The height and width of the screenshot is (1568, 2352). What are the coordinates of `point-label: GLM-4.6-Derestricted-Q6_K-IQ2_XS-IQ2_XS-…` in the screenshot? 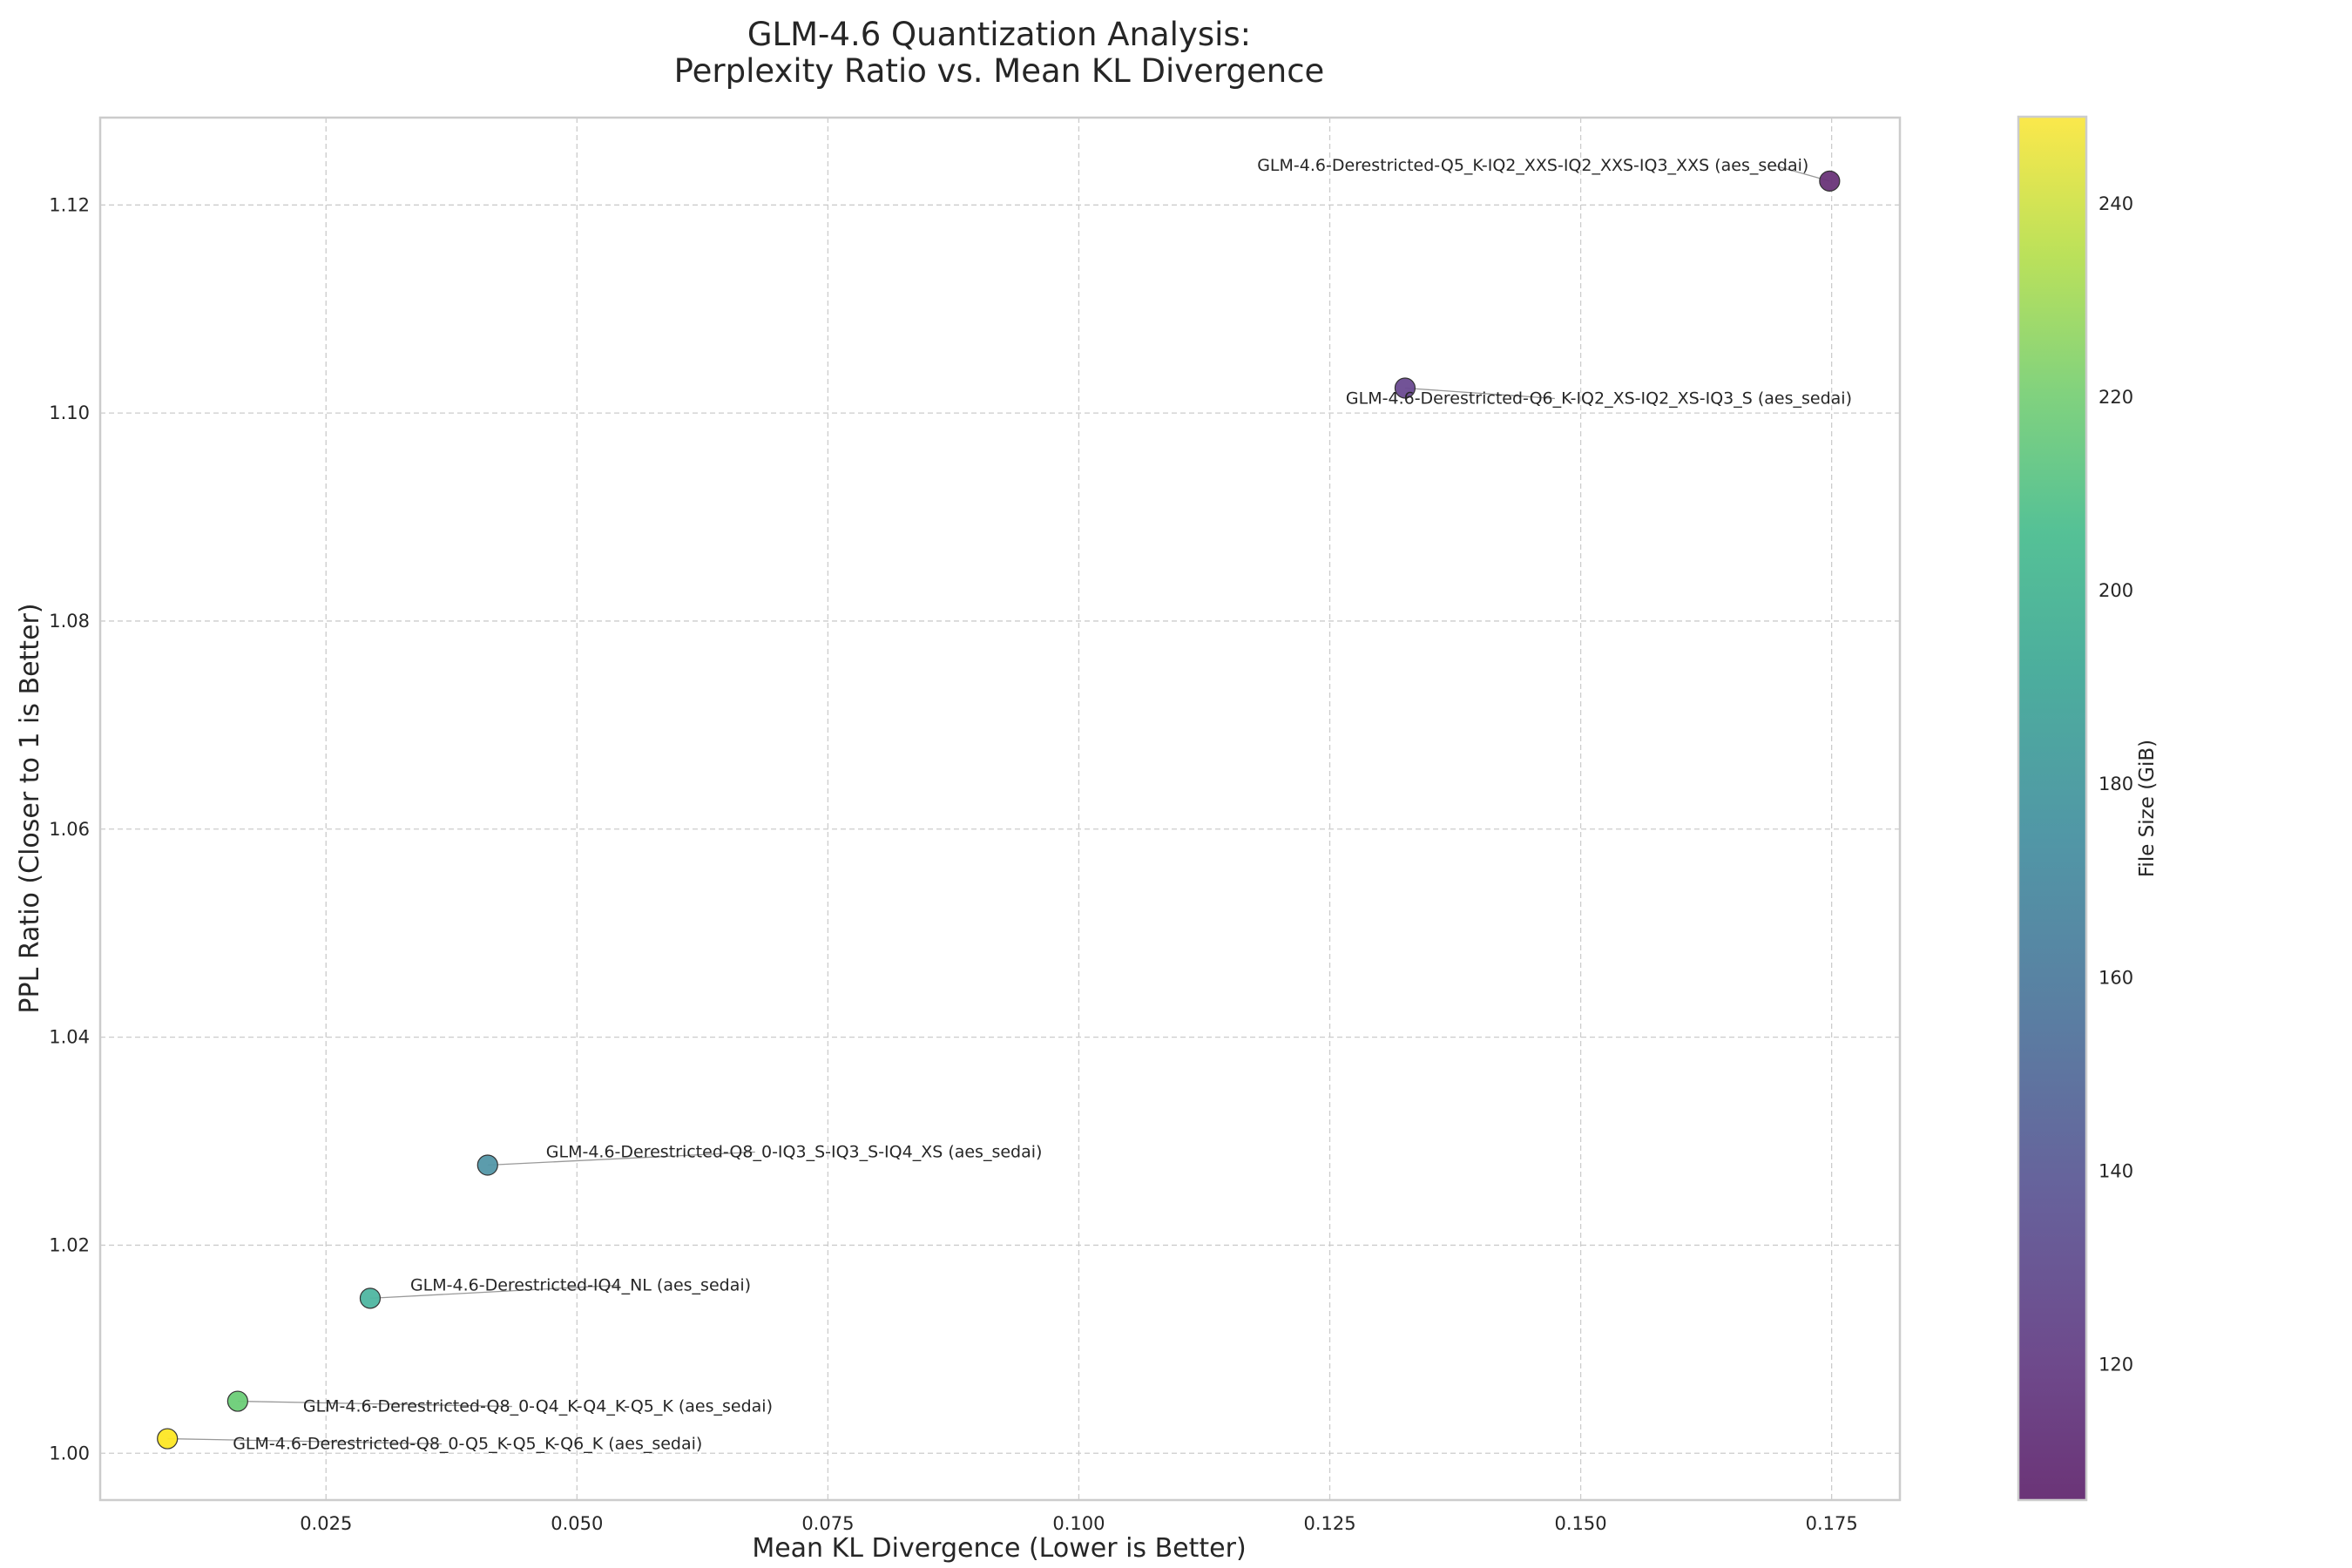 It's located at (1599, 398).